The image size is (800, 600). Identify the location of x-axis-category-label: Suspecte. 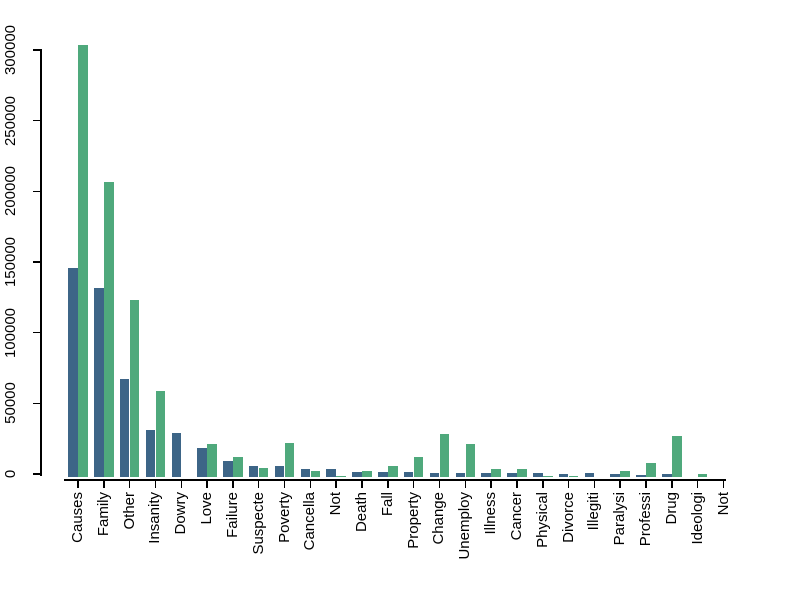
(258, 523).